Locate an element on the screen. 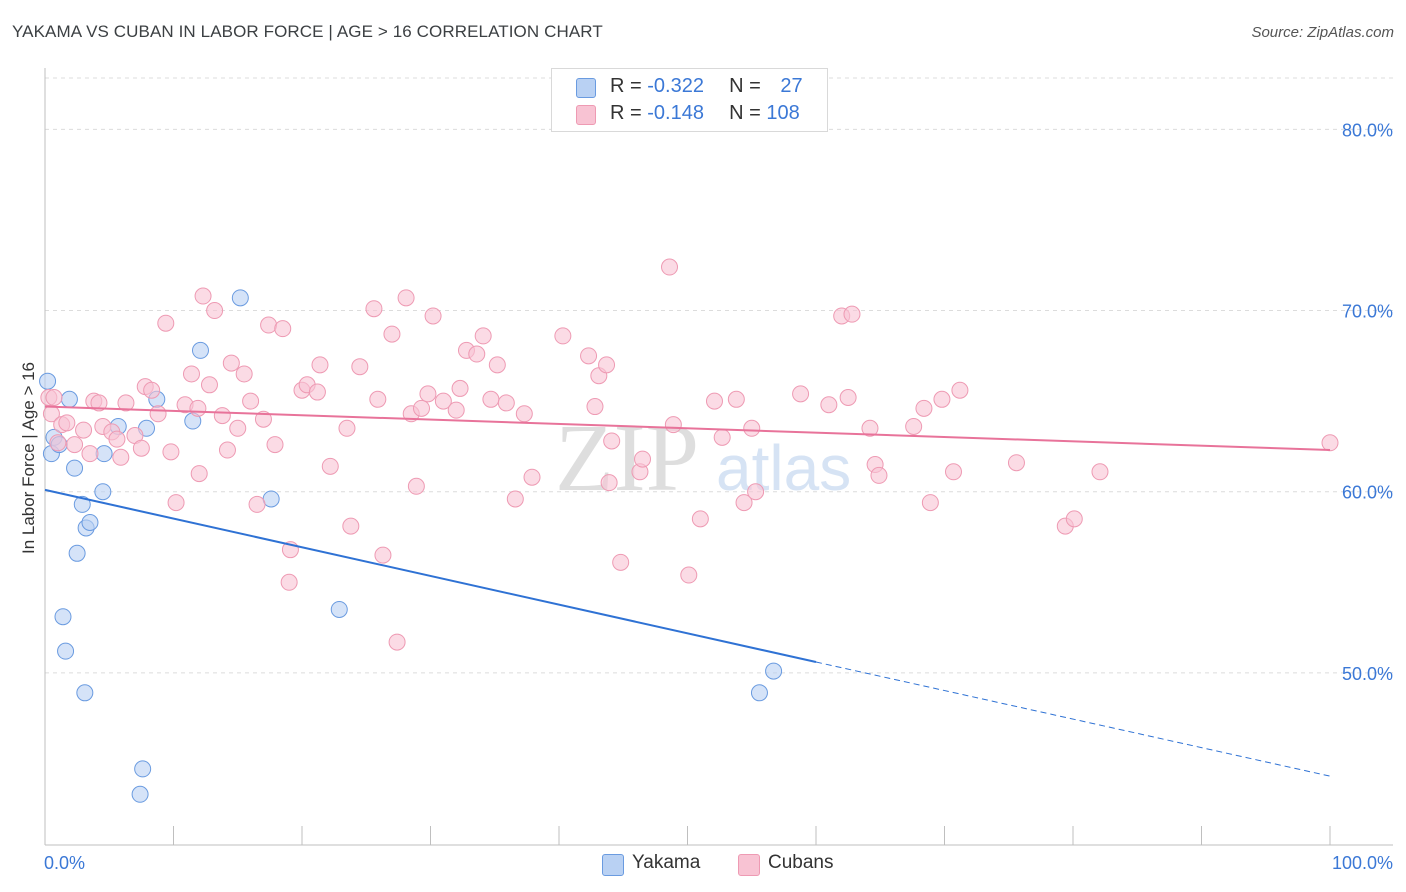 The width and height of the screenshot is (1406, 892). yakama-n-label: N = is located at coordinates (748, 86).